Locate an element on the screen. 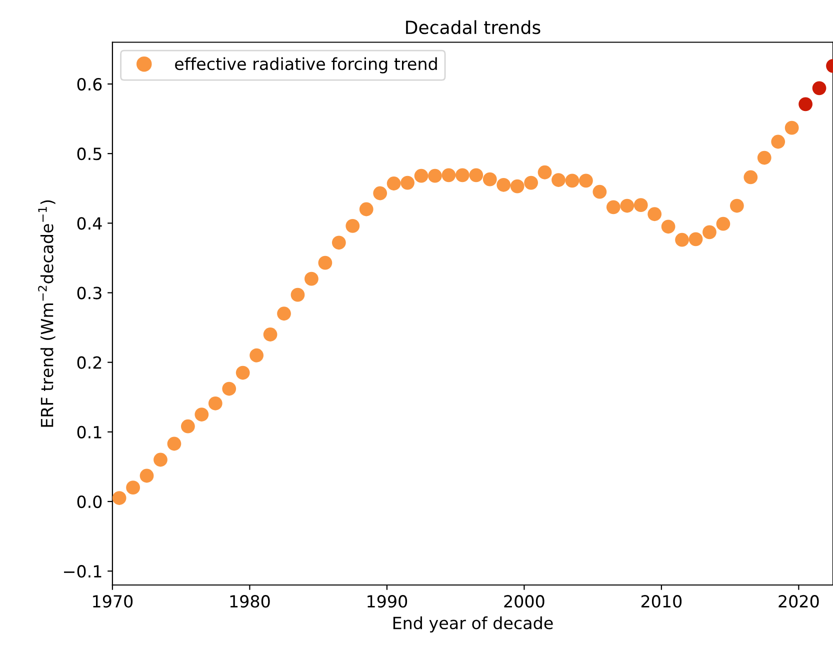 The image size is (833, 650). x-tick-label: 1980 is located at coordinates (250, 601).